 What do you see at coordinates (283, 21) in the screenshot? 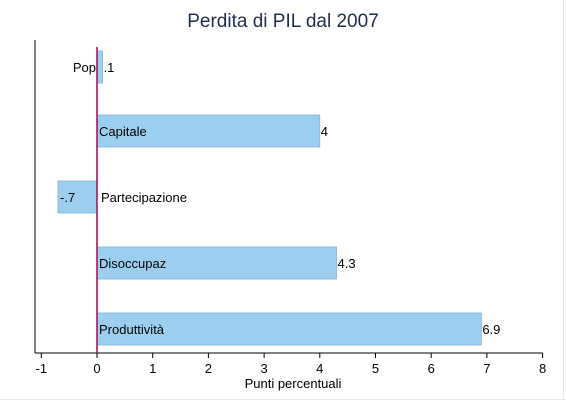
I see `chart-title: Perdita di PIL dal 2007` at bounding box center [283, 21].